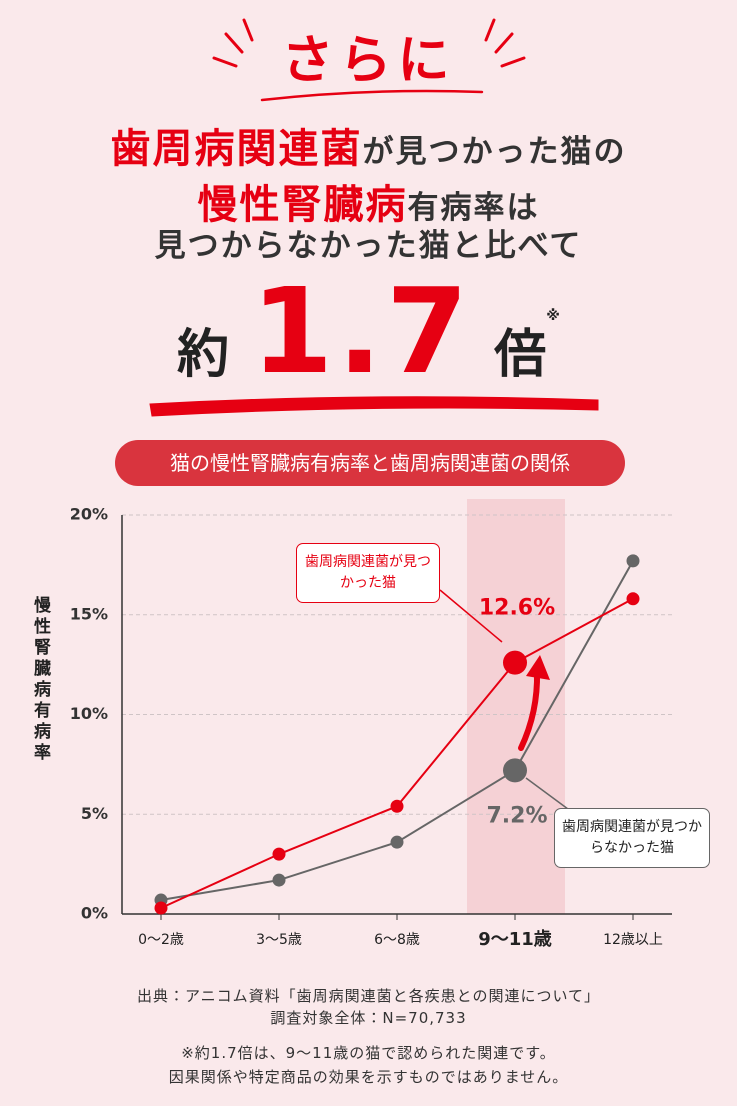 The height and width of the screenshot is (1106, 737). Describe the element at coordinates (94, 813) in the screenshot. I see `y-tick-label: 5%` at that location.